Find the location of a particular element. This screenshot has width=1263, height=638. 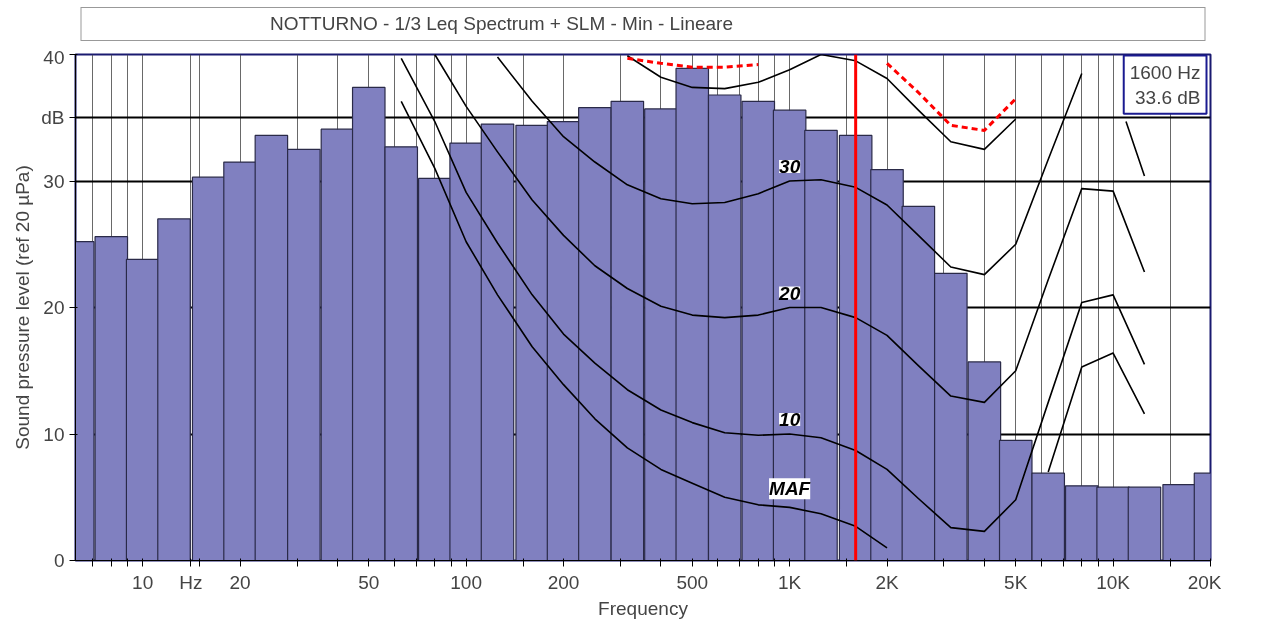

x-tick-label: 5K is located at coordinates (1016, 582).